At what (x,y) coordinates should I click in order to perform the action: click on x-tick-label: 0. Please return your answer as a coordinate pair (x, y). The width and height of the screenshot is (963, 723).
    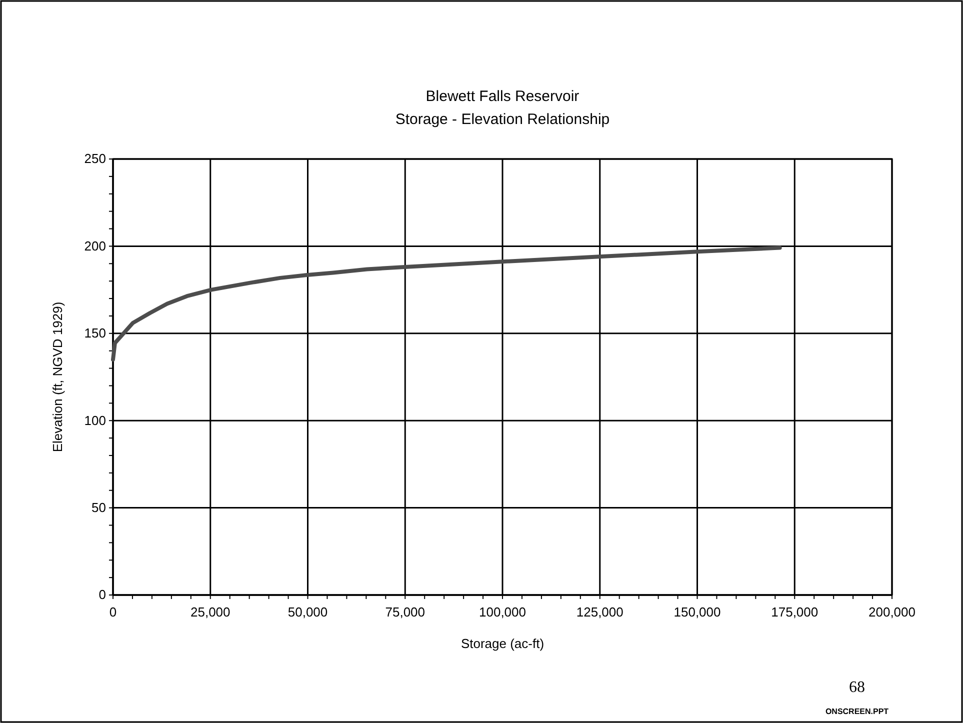
    Looking at the image, I should click on (113, 612).